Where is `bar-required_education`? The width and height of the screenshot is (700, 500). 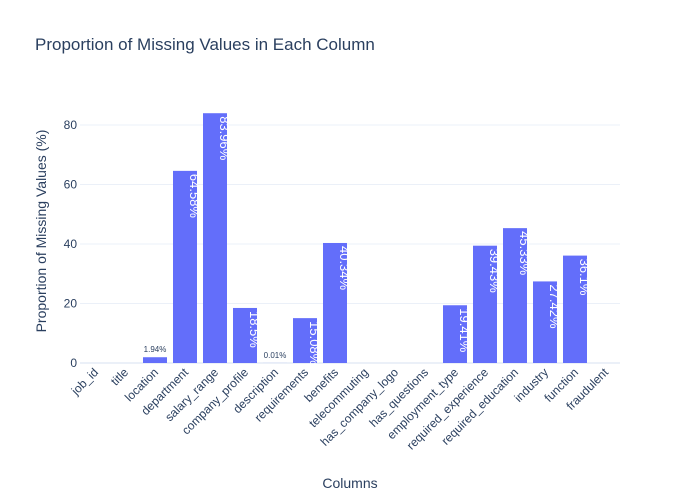
bar-required_education is located at coordinates (515, 295).